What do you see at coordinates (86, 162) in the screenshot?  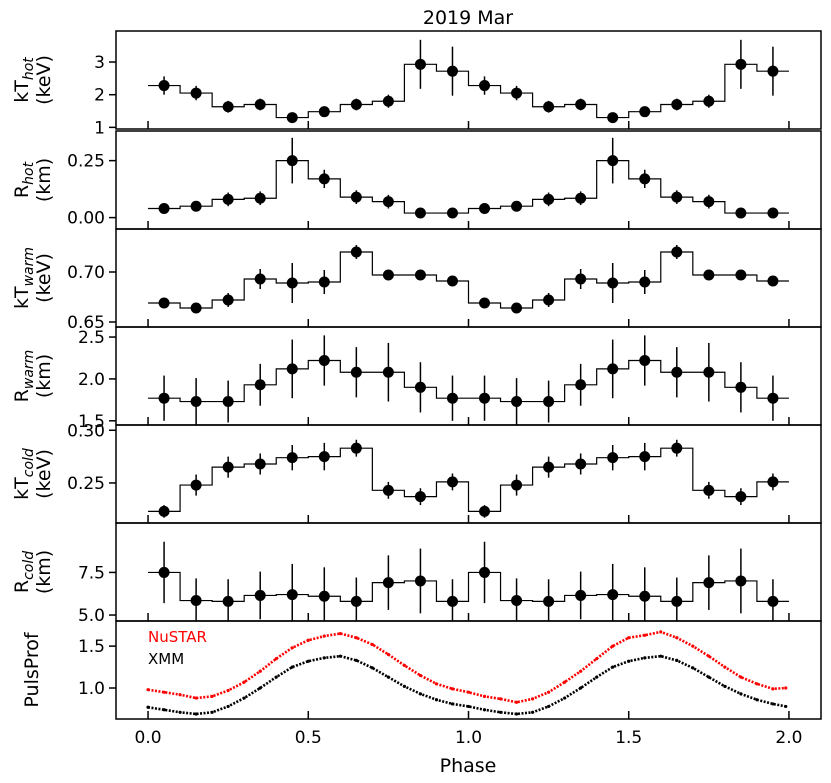 I see `y-tick-label: 0.25` at bounding box center [86, 162].